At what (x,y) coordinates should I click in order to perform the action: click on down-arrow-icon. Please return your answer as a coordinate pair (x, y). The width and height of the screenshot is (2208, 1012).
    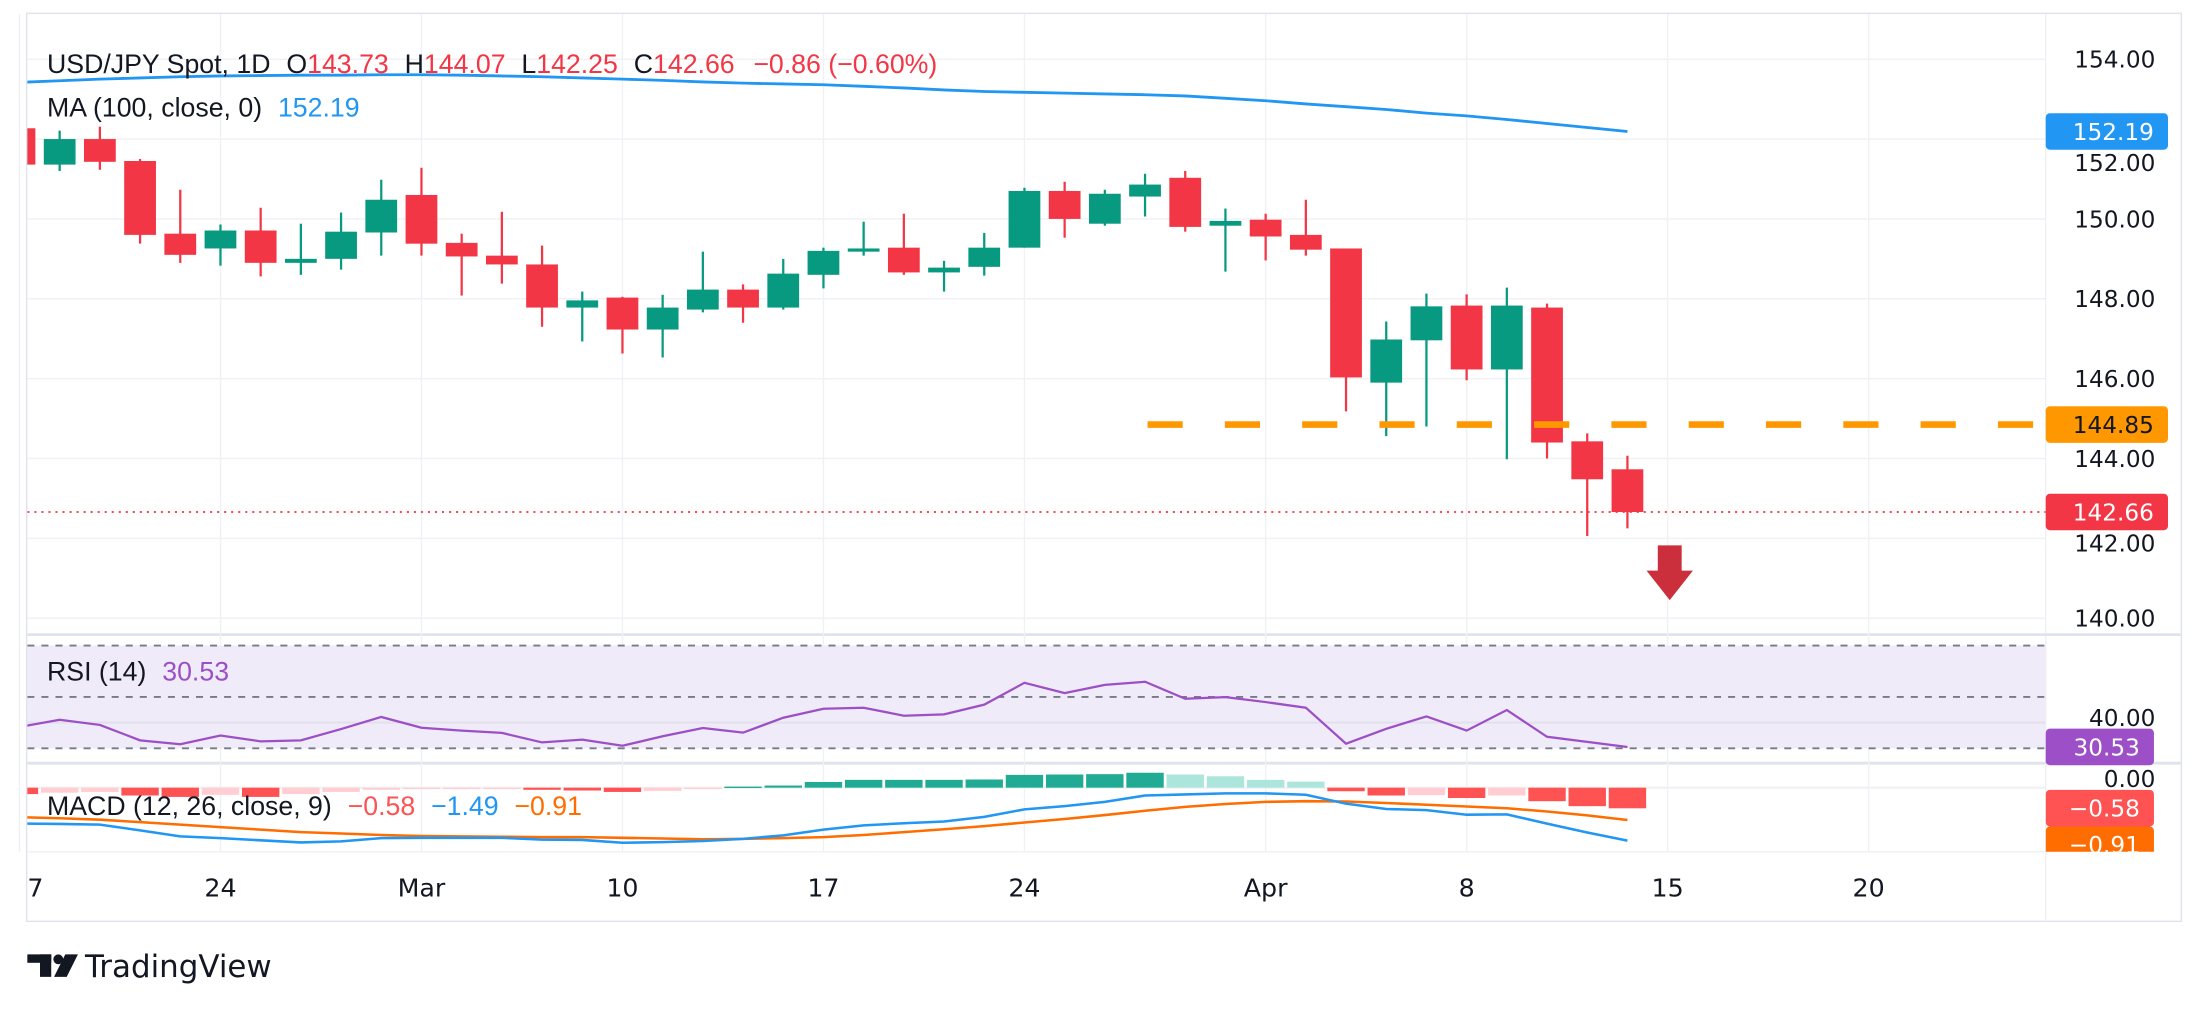
    Looking at the image, I should click on (1669, 573).